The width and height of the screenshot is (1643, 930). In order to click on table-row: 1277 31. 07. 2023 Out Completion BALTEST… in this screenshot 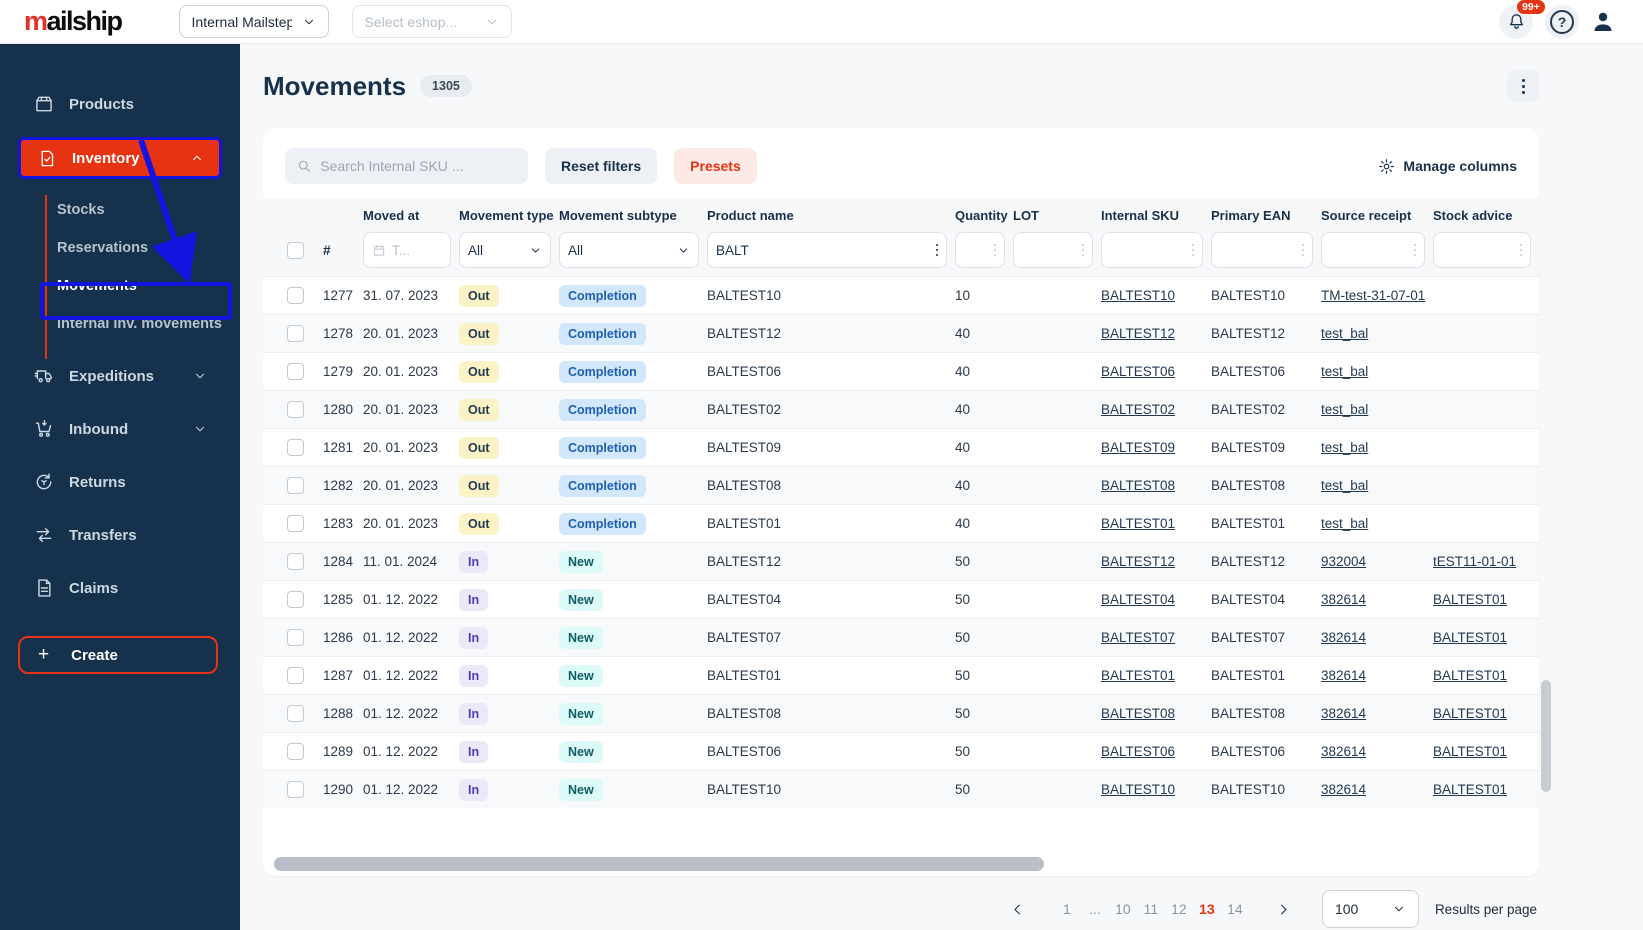, I will do `click(901, 295)`.